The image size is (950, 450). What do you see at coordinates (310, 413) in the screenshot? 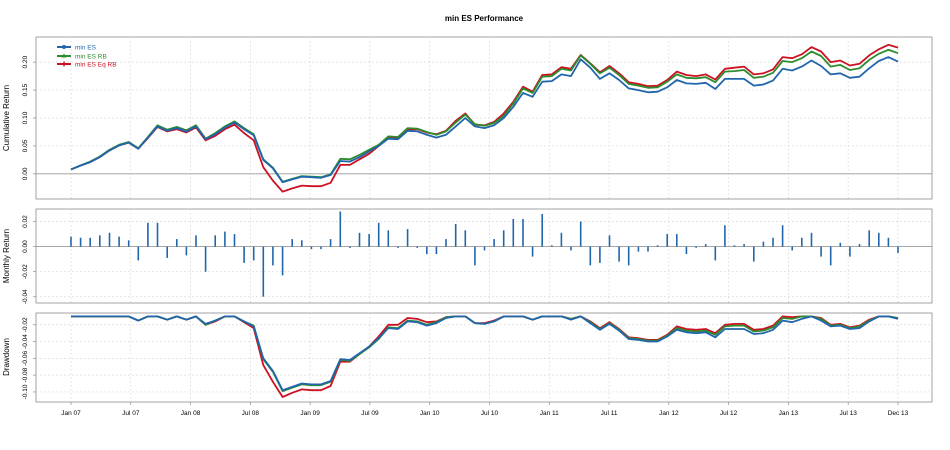
I see `x-tick-label: Jan 09` at bounding box center [310, 413].